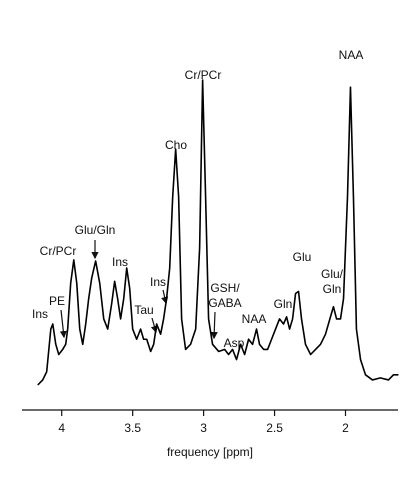  What do you see at coordinates (203, 428) in the screenshot?
I see `x-tick-label: 3` at bounding box center [203, 428].